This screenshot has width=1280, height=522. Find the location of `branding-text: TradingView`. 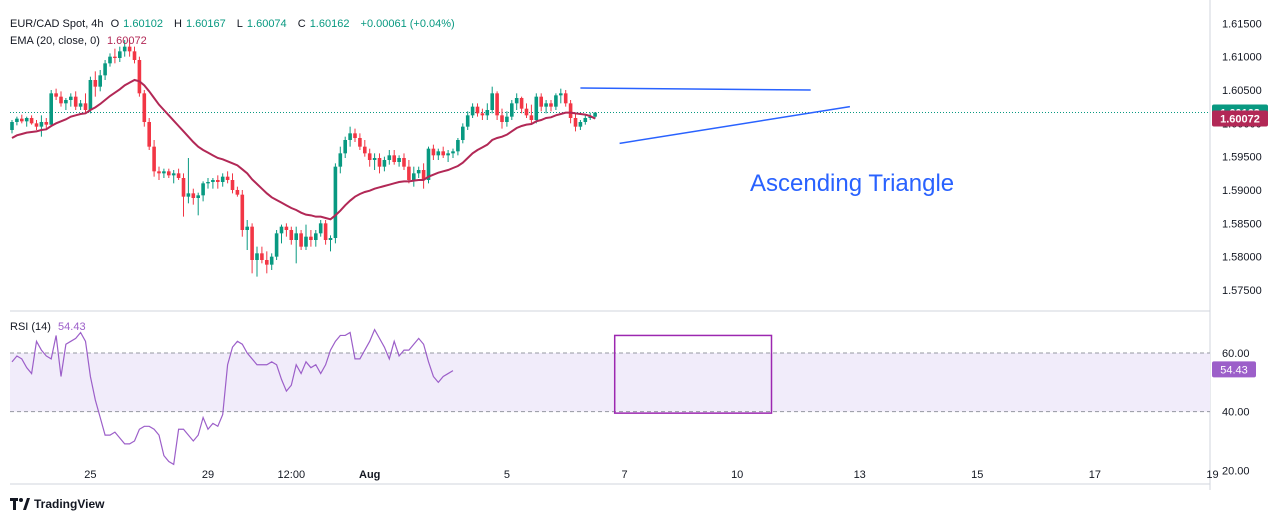

branding-text: TradingView is located at coordinates (69, 504).